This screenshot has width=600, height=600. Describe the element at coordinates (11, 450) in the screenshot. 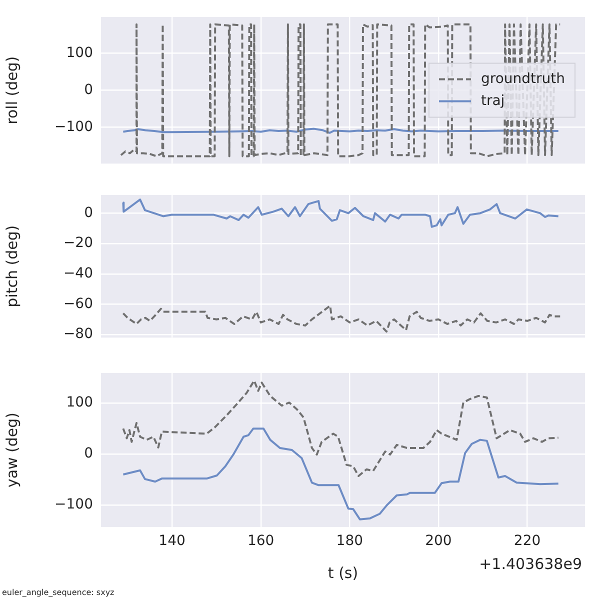

I see `y-axis-title: yaw (deg)` at that location.